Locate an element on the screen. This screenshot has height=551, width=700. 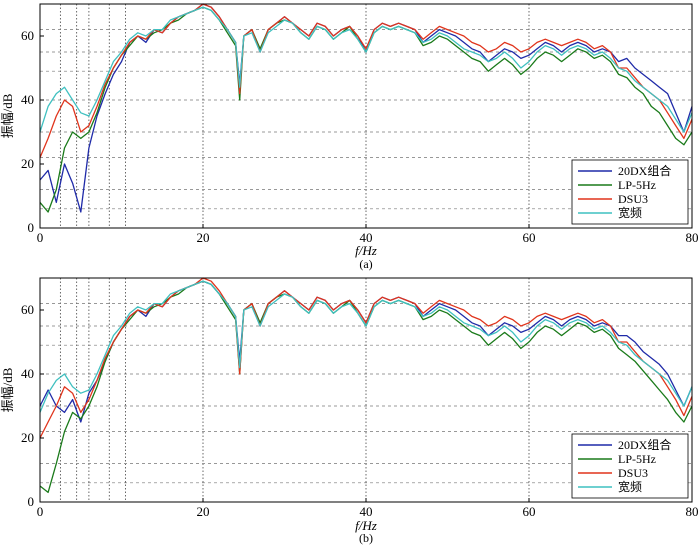
panel-label: (b) is located at coordinates (366, 538).